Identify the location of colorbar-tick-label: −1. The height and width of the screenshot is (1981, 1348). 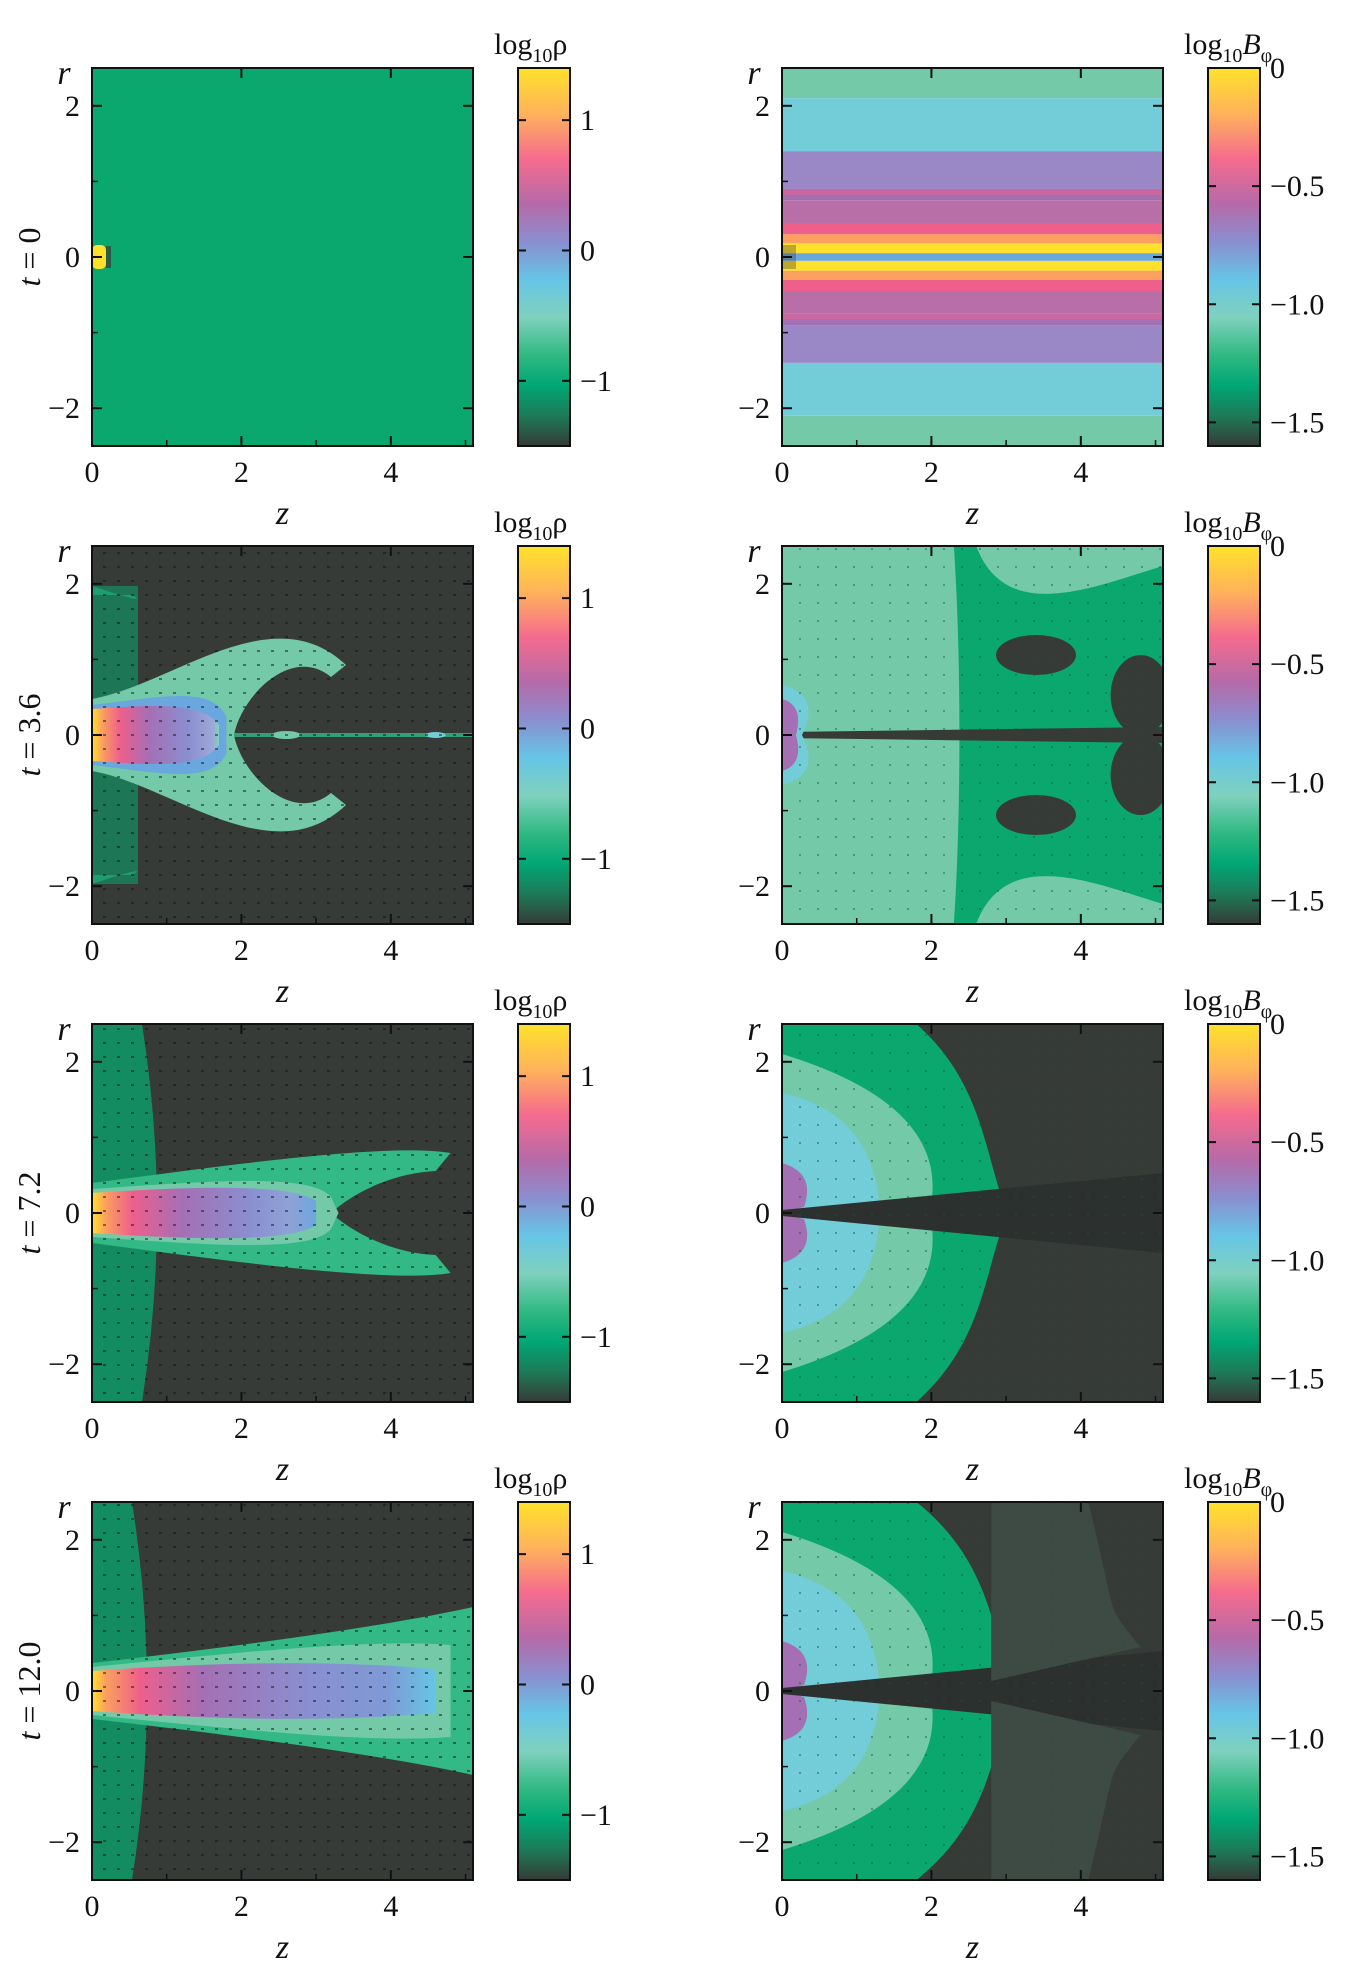
(596, 1815).